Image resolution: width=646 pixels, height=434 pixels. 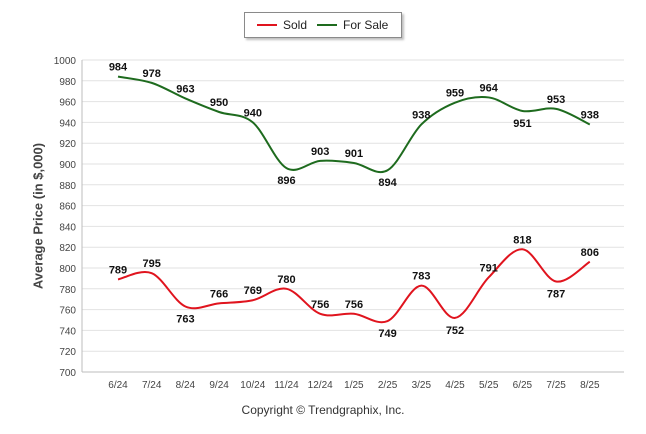 I want to click on y-tick-label: 720, so click(x=67, y=352).